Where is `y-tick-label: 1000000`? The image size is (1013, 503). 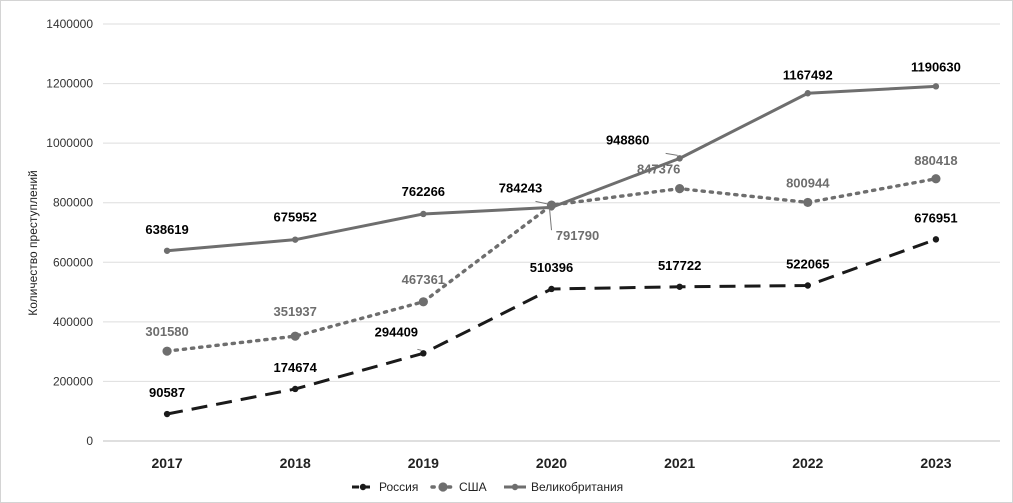
y-tick-label: 1000000 is located at coordinates (69, 143).